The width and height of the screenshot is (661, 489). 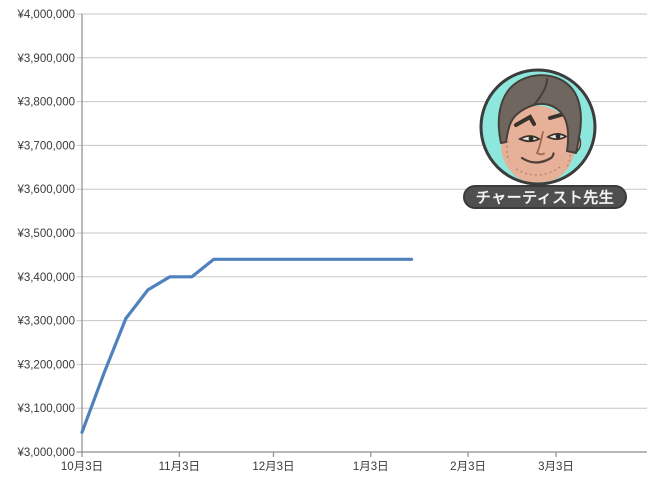 I want to click on y-axis-tick-label: ¥3,600,000, so click(x=45, y=190).